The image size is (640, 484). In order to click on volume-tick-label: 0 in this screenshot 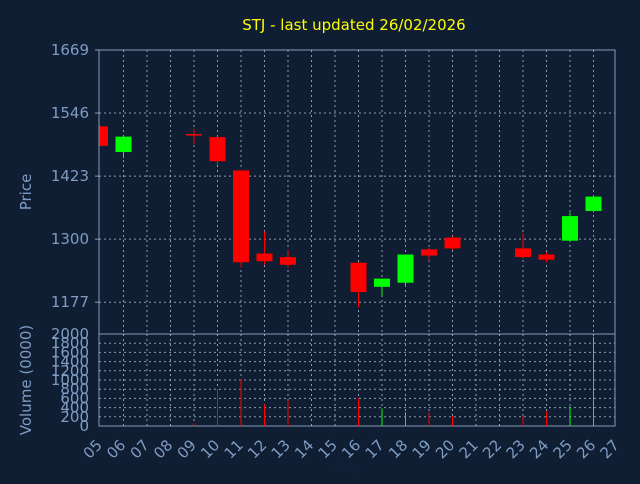, I will do `click(84, 426)`.